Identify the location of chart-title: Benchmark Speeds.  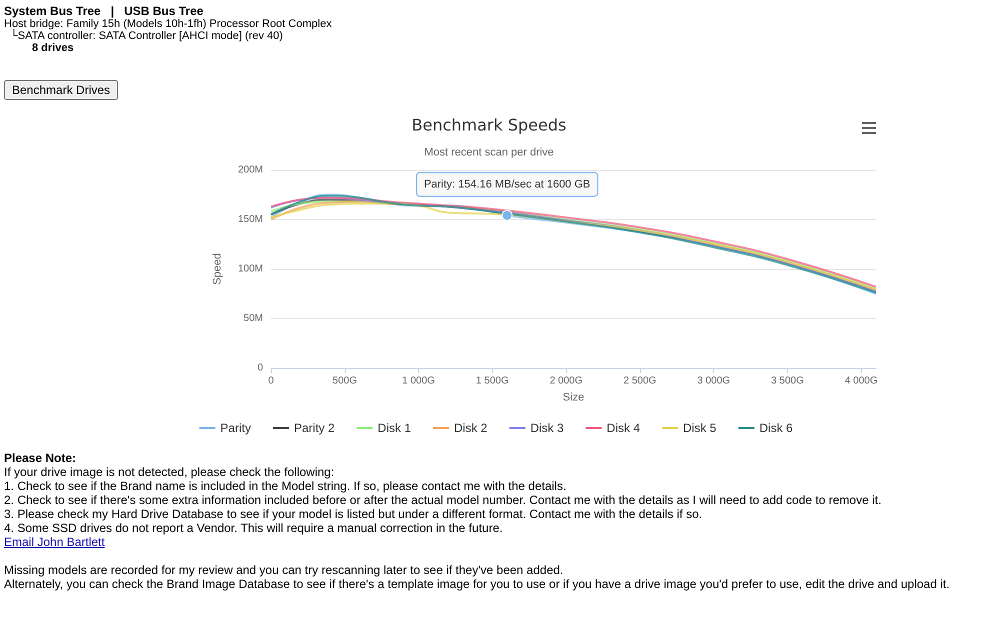
(489, 125).